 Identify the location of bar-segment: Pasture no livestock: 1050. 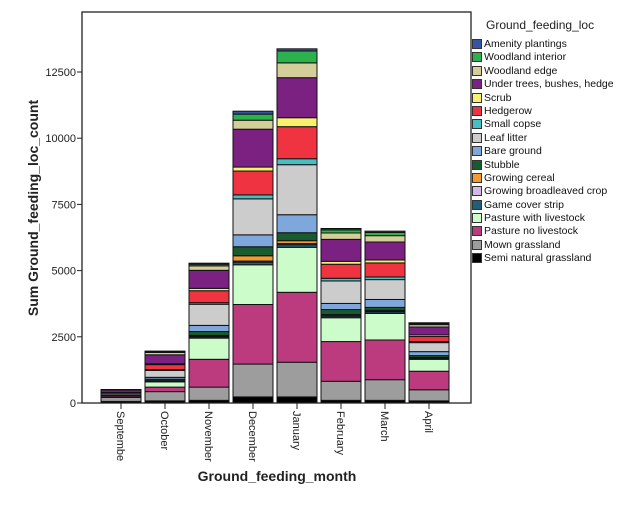
(209, 373).